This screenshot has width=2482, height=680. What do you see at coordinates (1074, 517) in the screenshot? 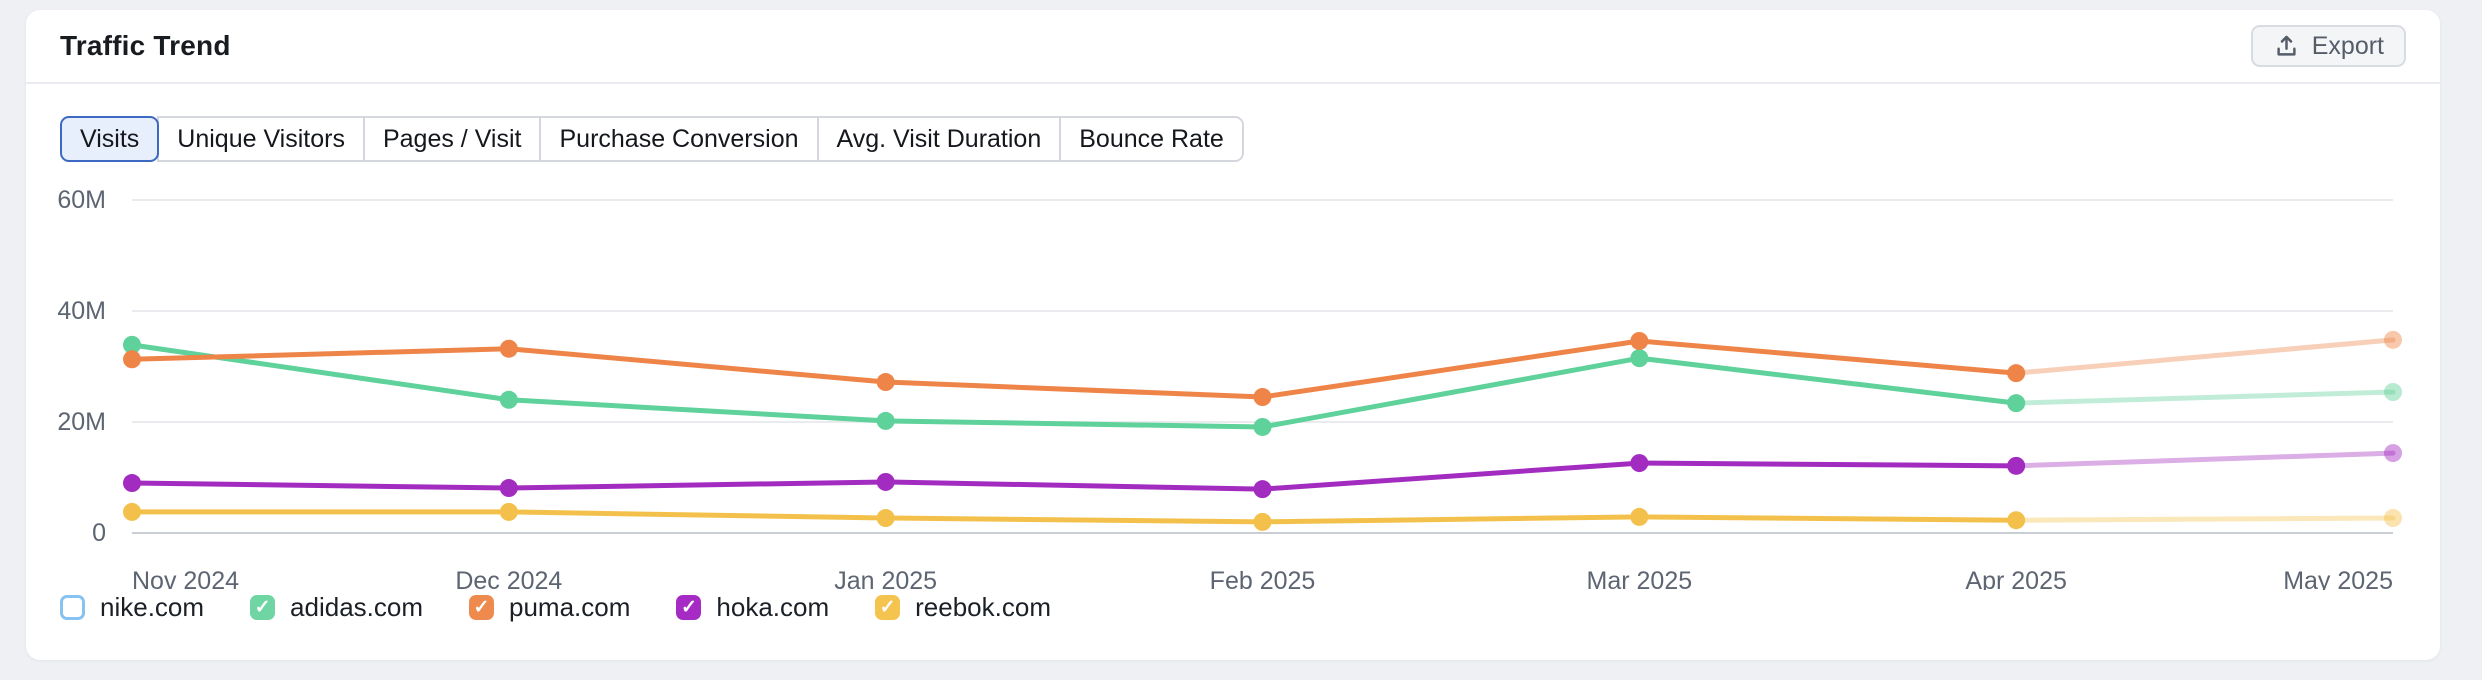
I see `series-line-reebok-com` at bounding box center [1074, 517].